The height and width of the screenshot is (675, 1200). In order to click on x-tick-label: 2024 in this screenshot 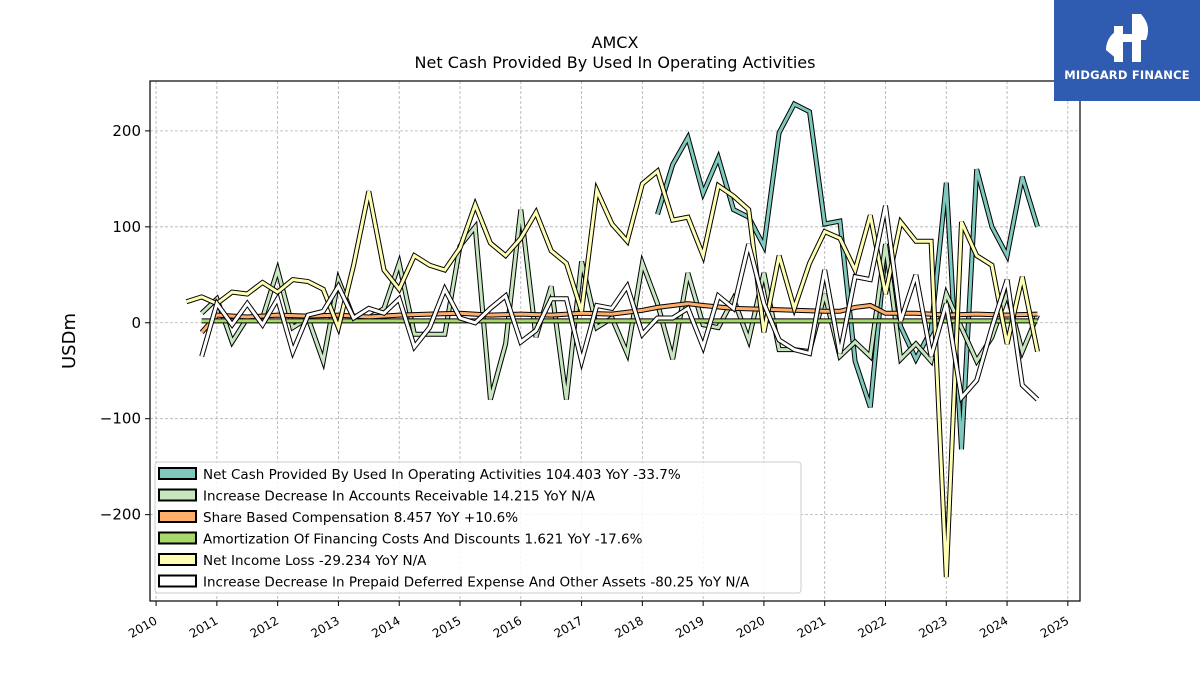, I will do `click(993, 626)`.